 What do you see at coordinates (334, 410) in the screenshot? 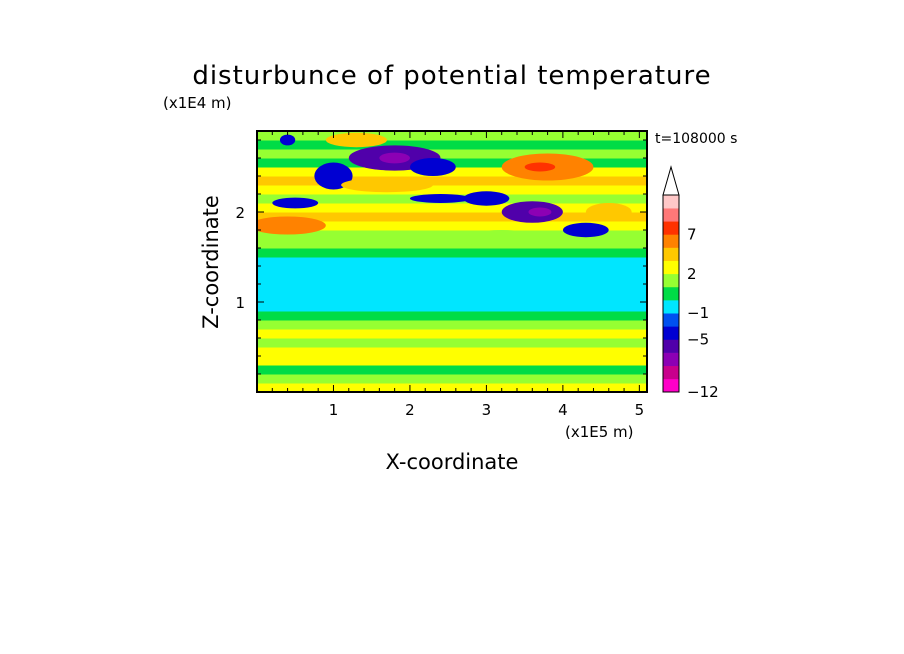
I see `x-tick-label: 1` at bounding box center [334, 410].